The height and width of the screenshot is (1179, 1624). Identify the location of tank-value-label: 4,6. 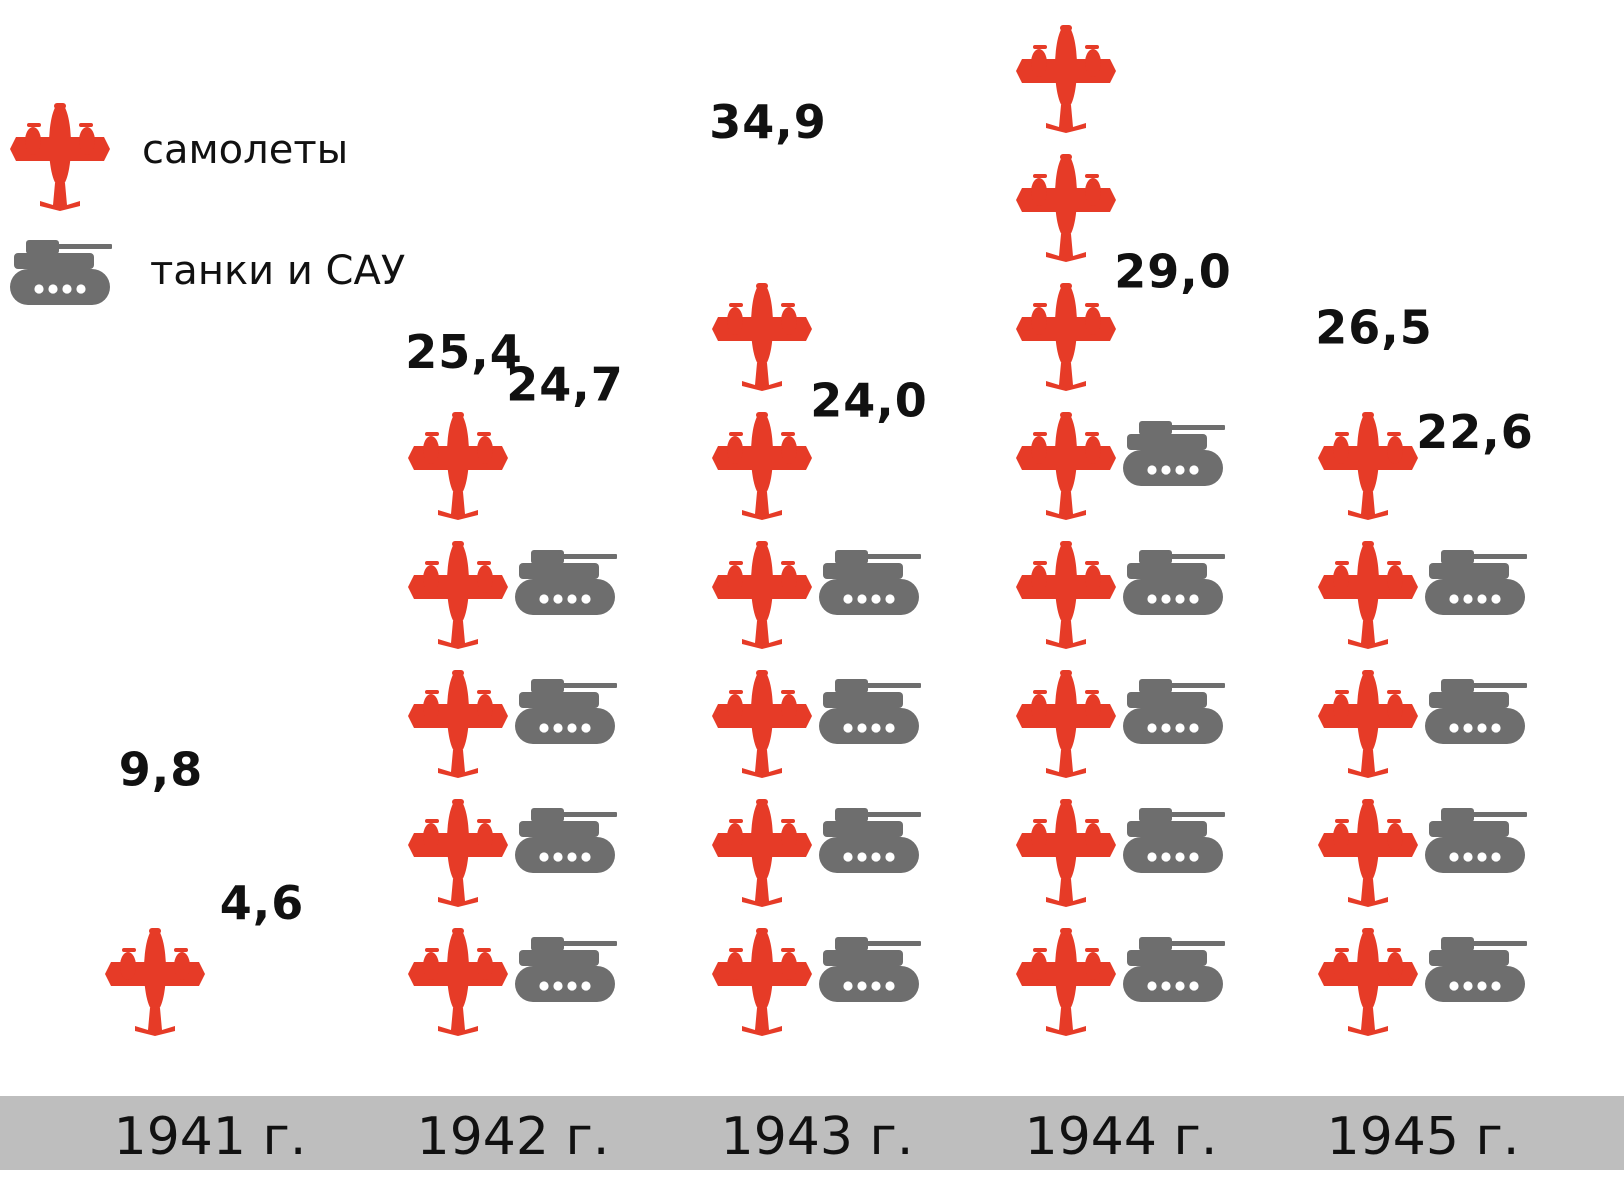
(262, 903).